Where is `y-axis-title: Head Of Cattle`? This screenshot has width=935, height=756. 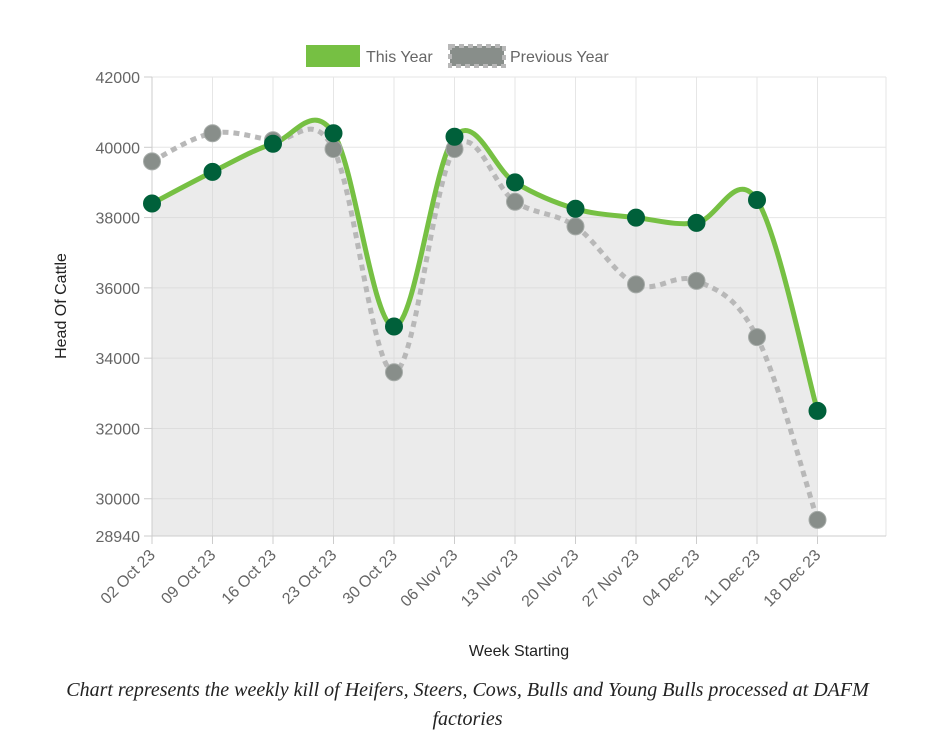
y-axis-title: Head Of Cattle is located at coordinates (61, 306).